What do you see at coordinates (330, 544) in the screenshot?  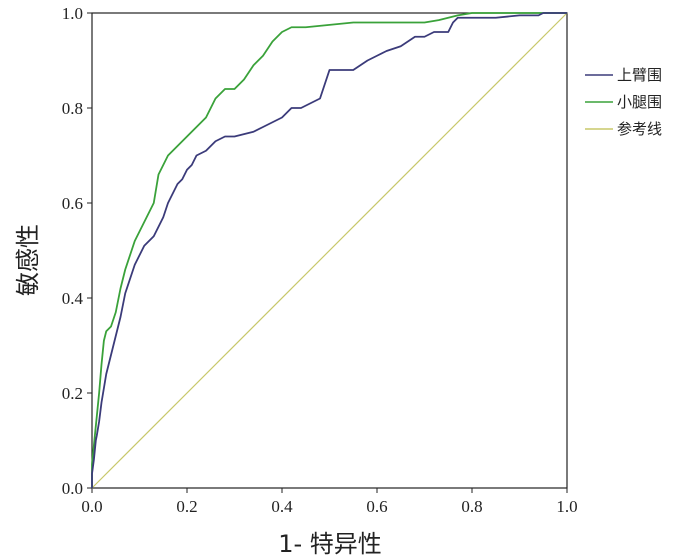 I see `x-axis-label: 1- 特异性` at bounding box center [330, 544].